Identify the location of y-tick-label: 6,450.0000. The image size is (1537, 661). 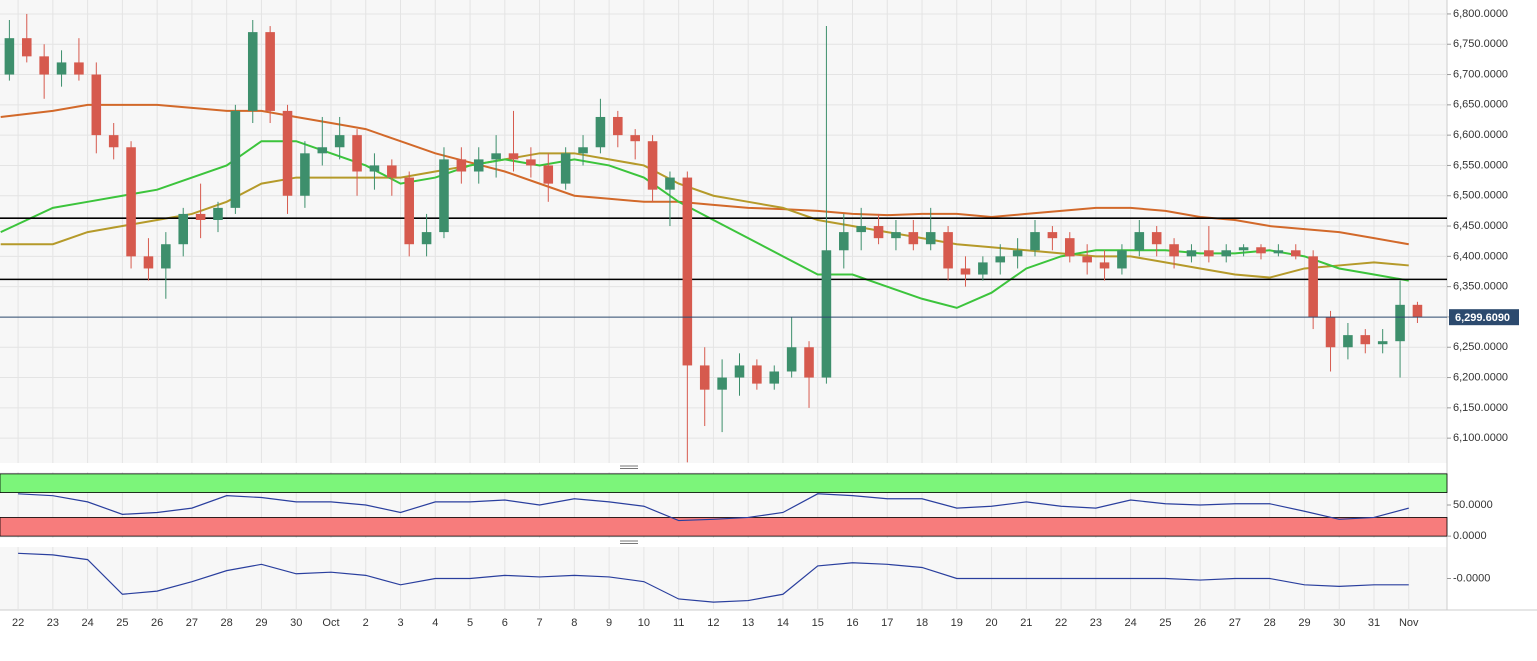
(1480, 226).